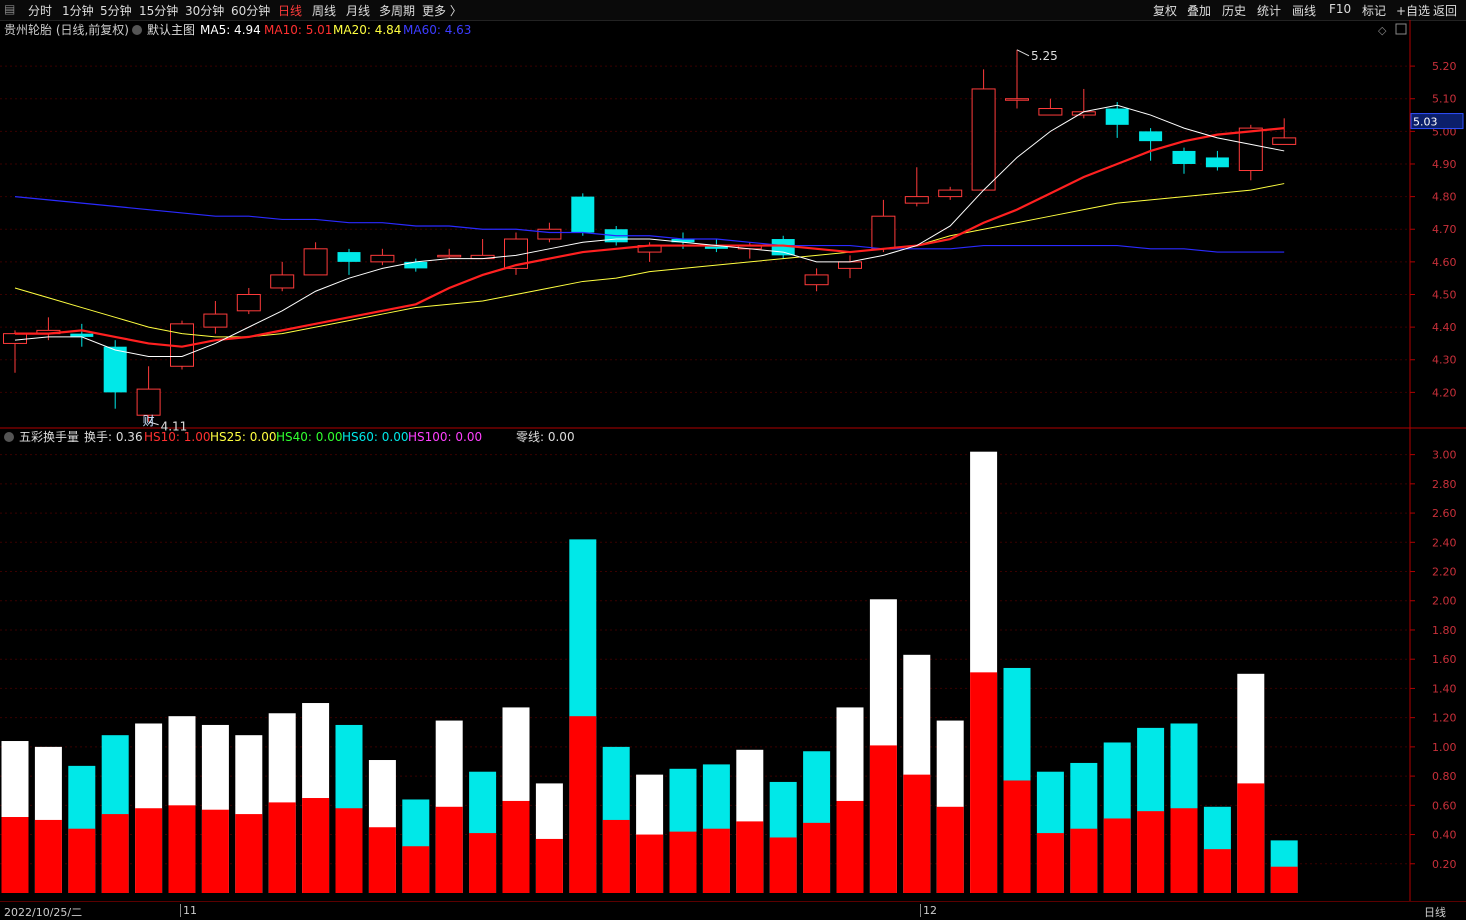 This screenshot has width=1466, height=920. Describe the element at coordinates (1444, 805) in the screenshot. I see `volume-tick-label: 0.60` at that location.